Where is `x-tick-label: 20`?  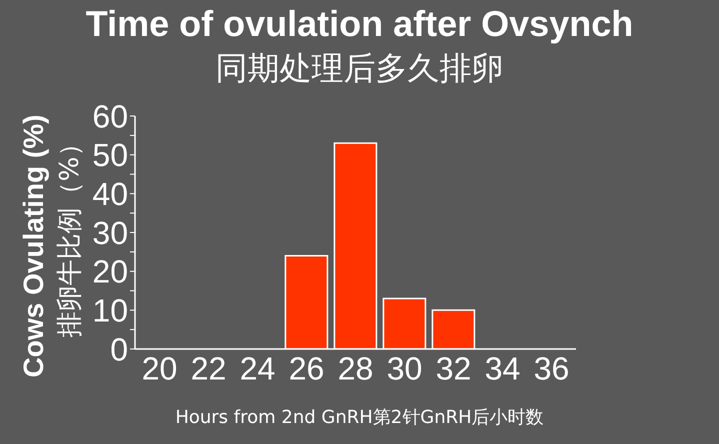 x-tick-label: 20 is located at coordinates (160, 368).